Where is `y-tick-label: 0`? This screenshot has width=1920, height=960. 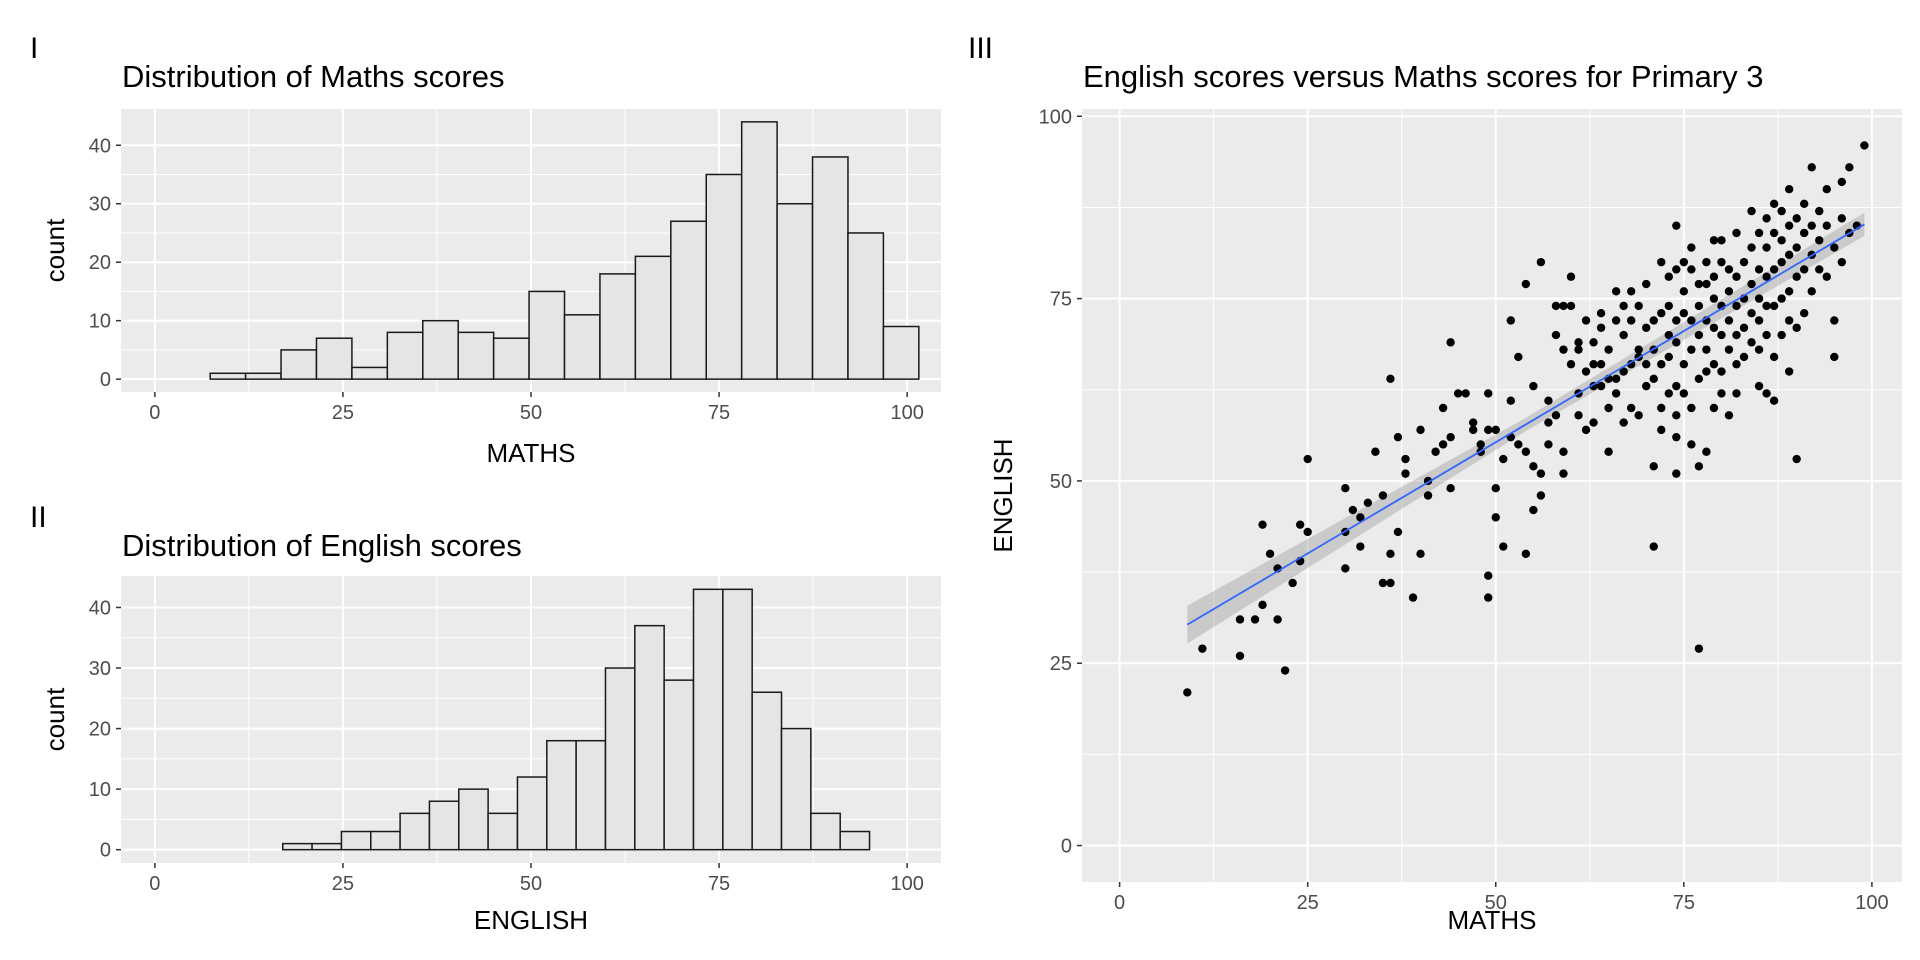 y-tick-label: 0 is located at coordinates (105, 851).